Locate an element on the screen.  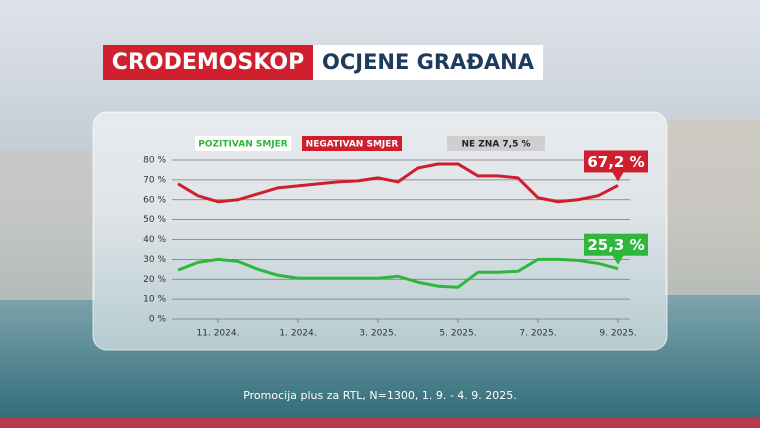
x-tick-label: 3. 2025. is located at coordinates (377, 334).